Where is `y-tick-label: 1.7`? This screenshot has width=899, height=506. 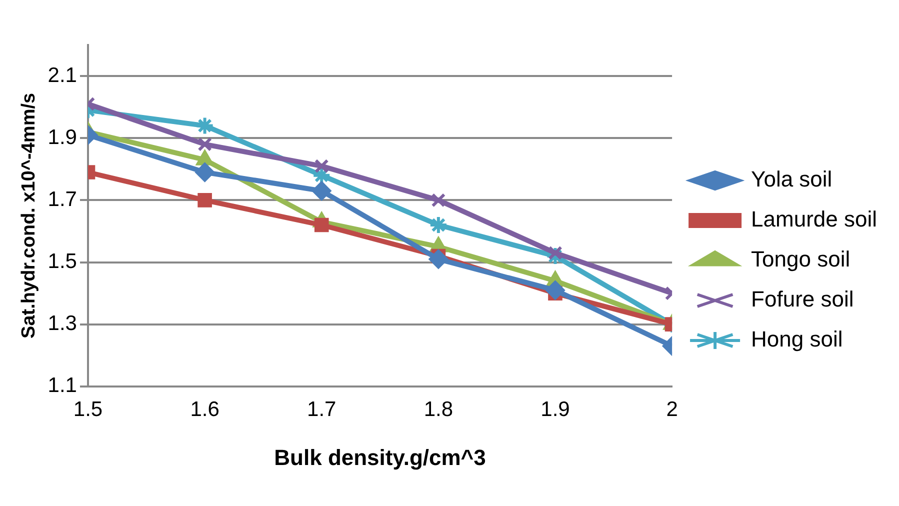 y-tick-label: 1.7 is located at coordinates (62, 199).